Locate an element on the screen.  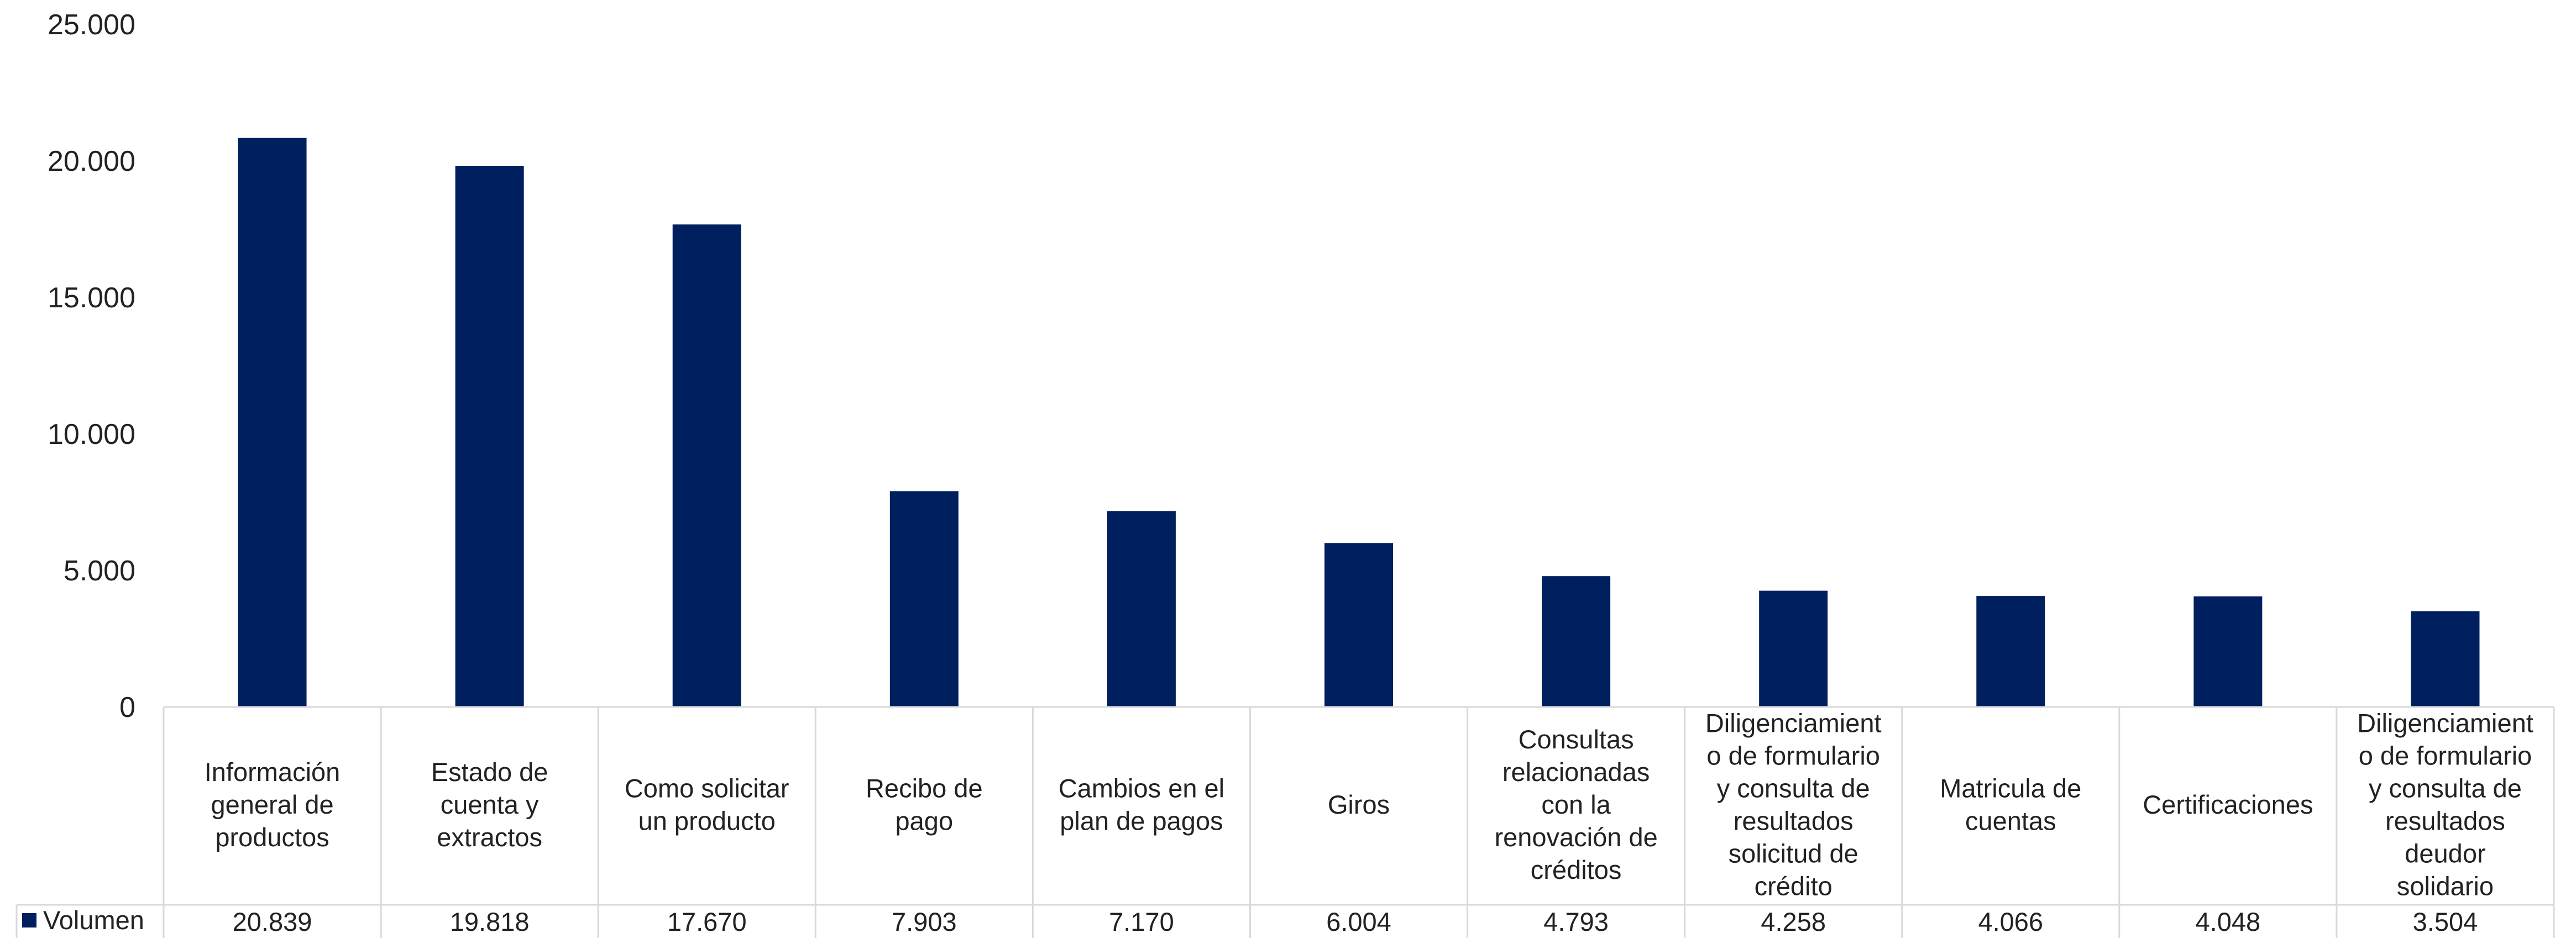
category-label-line: crédito is located at coordinates (1793, 886).